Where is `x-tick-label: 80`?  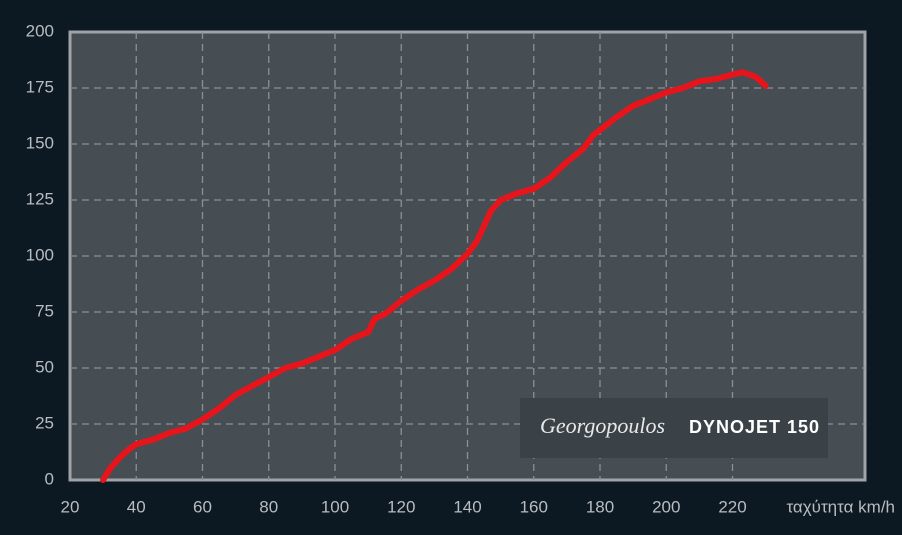 x-tick-label: 80 is located at coordinates (268, 506).